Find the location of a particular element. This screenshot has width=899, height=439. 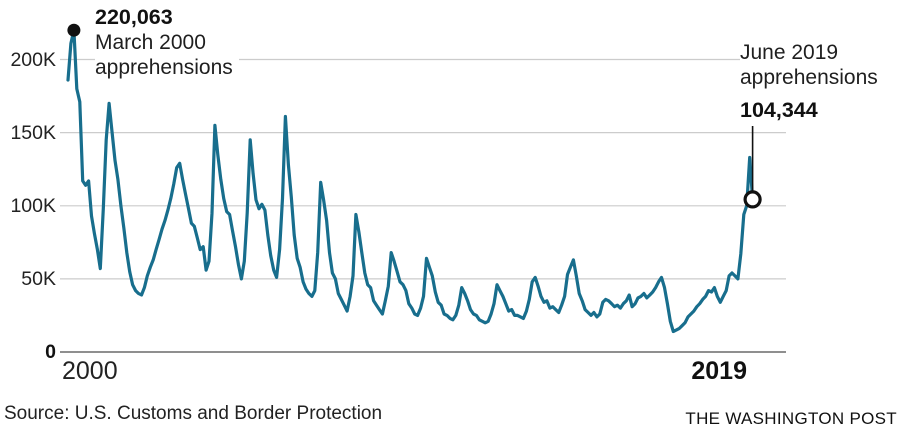

annotation-march-2000-line1: March 2000 is located at coordinates (150, 42).